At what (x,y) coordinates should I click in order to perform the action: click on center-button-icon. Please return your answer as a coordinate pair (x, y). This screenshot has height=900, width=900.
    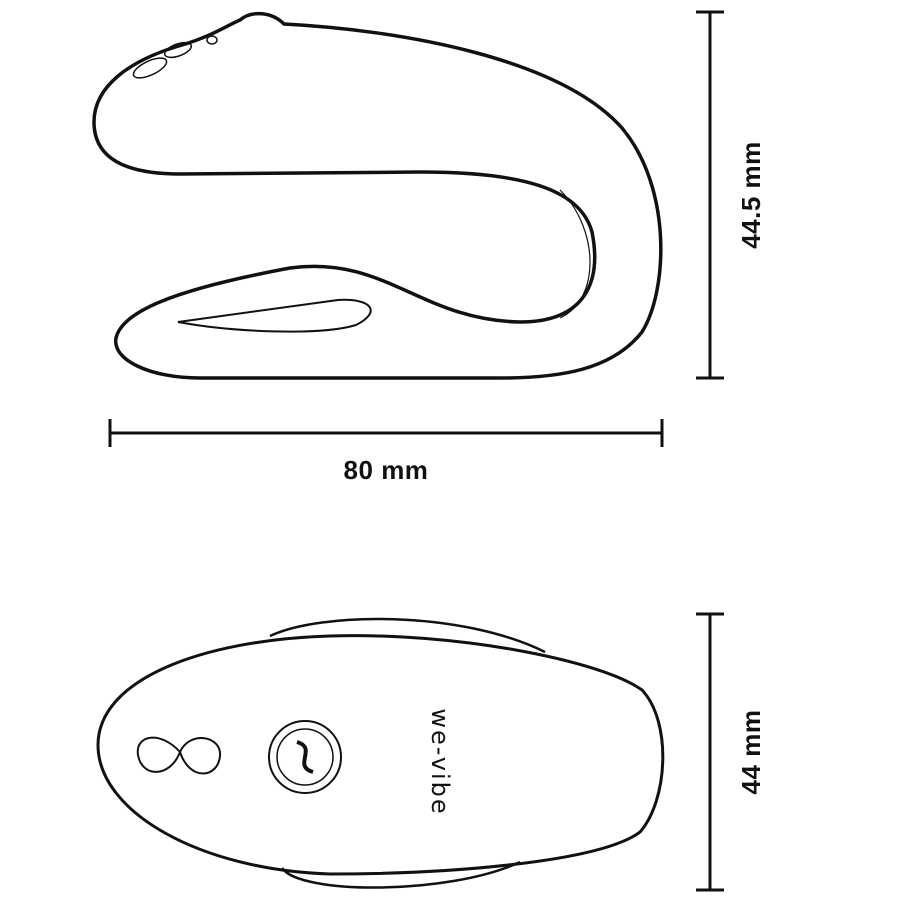
    Looking at the image, I should click on (305, 757).